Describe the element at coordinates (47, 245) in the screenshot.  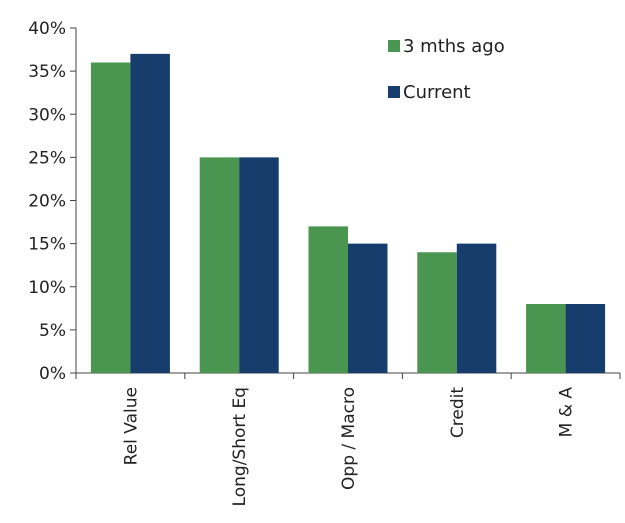
I see `y-tick-label: 15%` at that location.